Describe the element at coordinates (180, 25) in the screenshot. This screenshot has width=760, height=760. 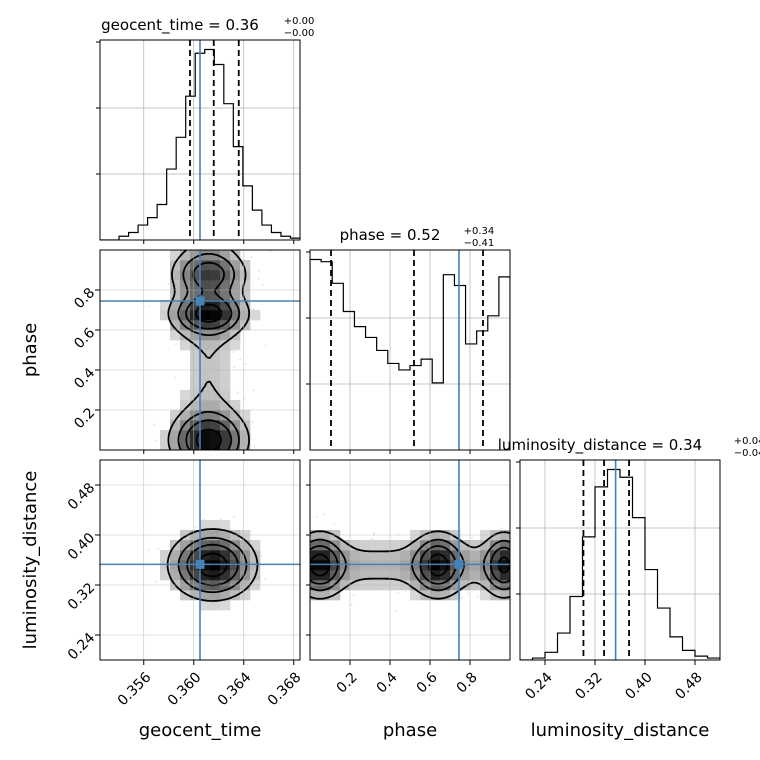
I see `panel-title-geocent_time: geocent_time = 0.36` at that location.